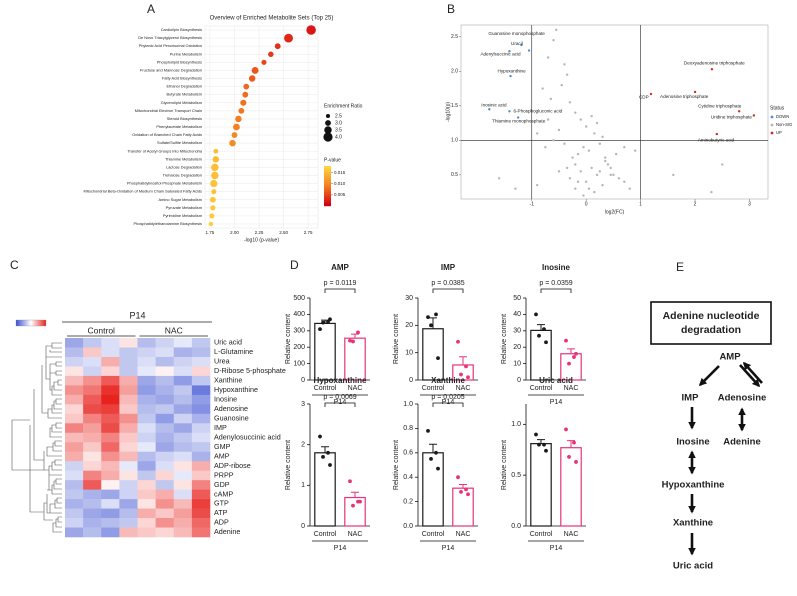 The width and height of the screenshot is (797, 596). I want to click on row-label: Adenine, so click(227, 531).